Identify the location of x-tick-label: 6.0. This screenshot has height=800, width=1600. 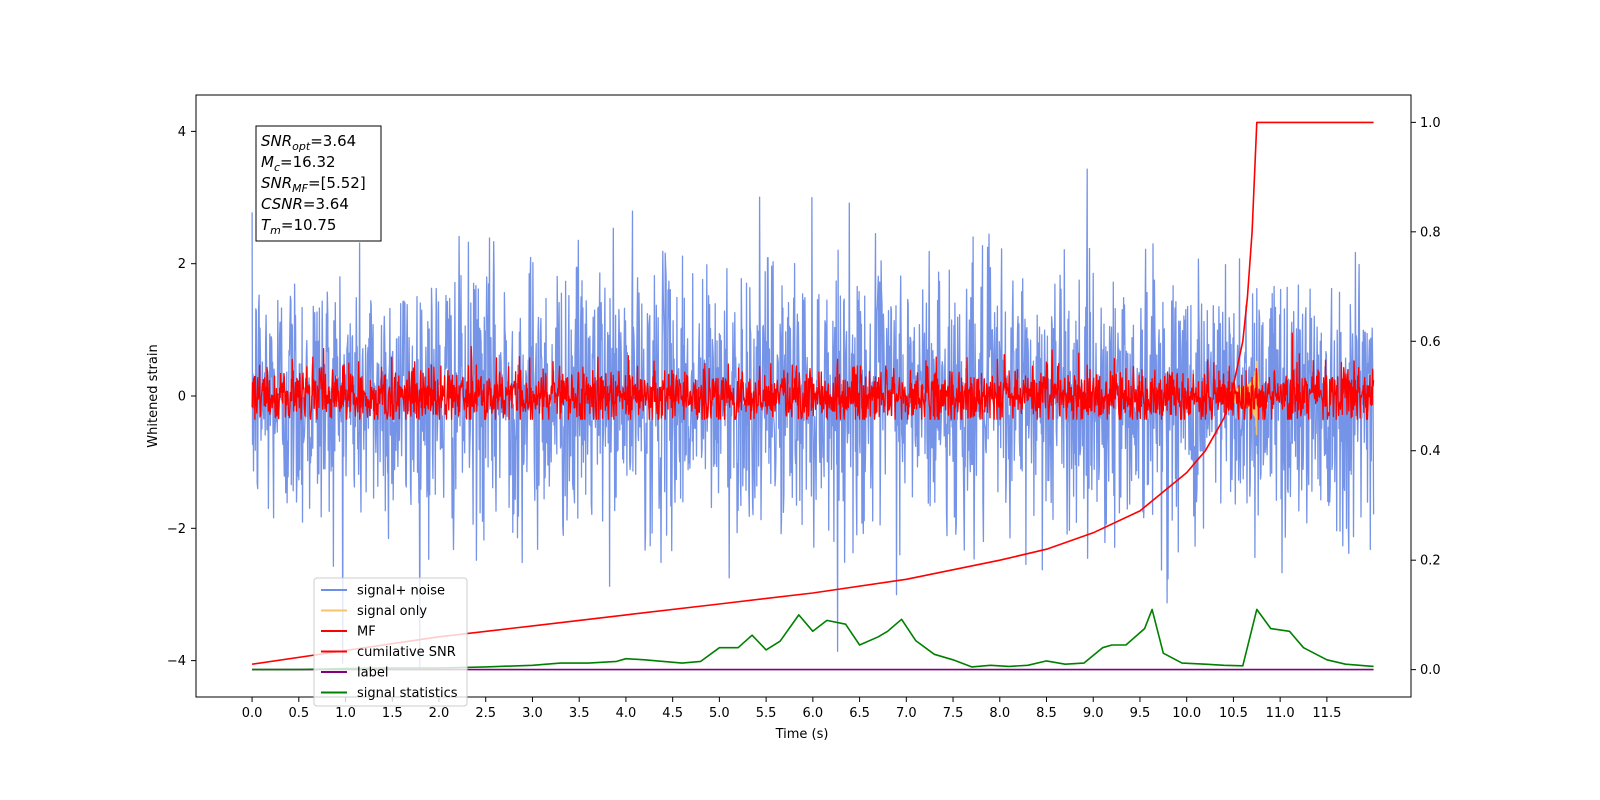
(813, 713).